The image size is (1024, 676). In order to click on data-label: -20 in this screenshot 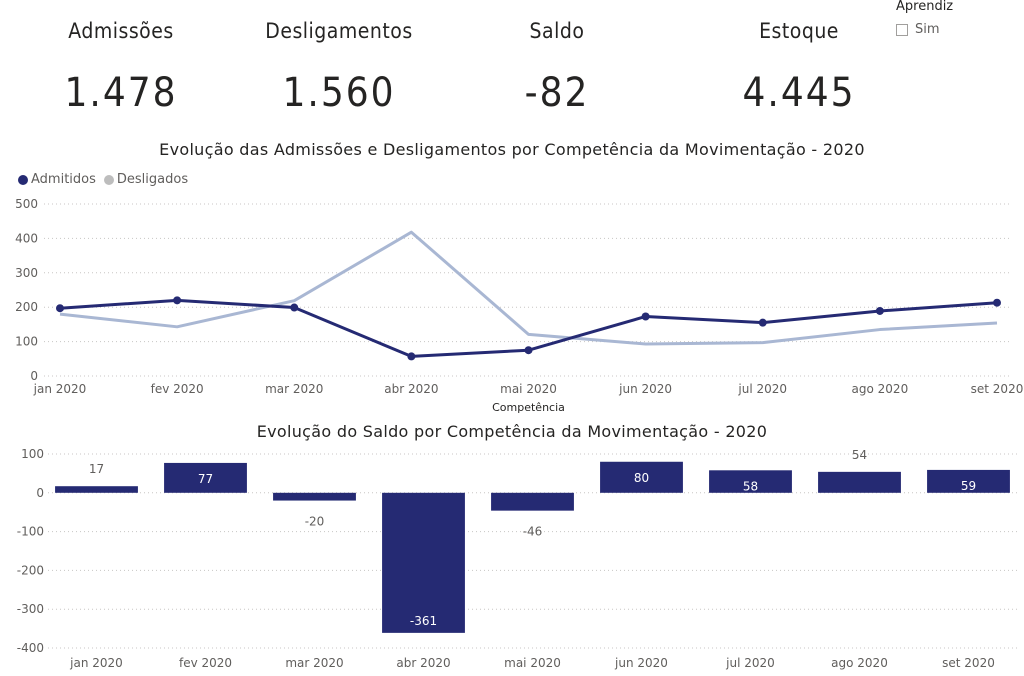, I will do `click(315, 522)`.